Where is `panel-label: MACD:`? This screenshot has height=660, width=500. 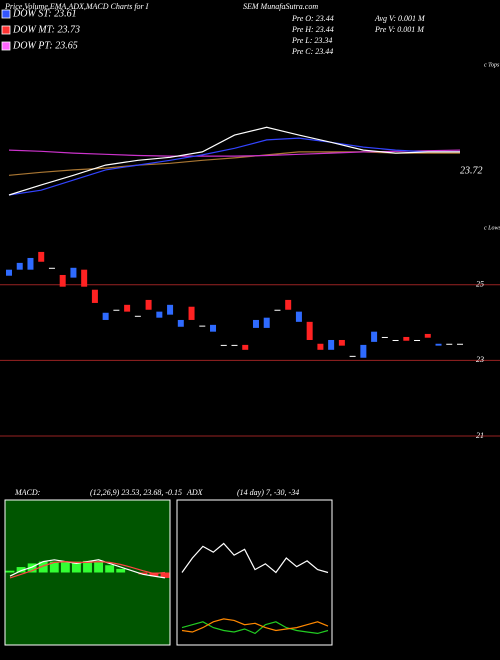
panel-label: MACD: is located at coordinates (27, 492).